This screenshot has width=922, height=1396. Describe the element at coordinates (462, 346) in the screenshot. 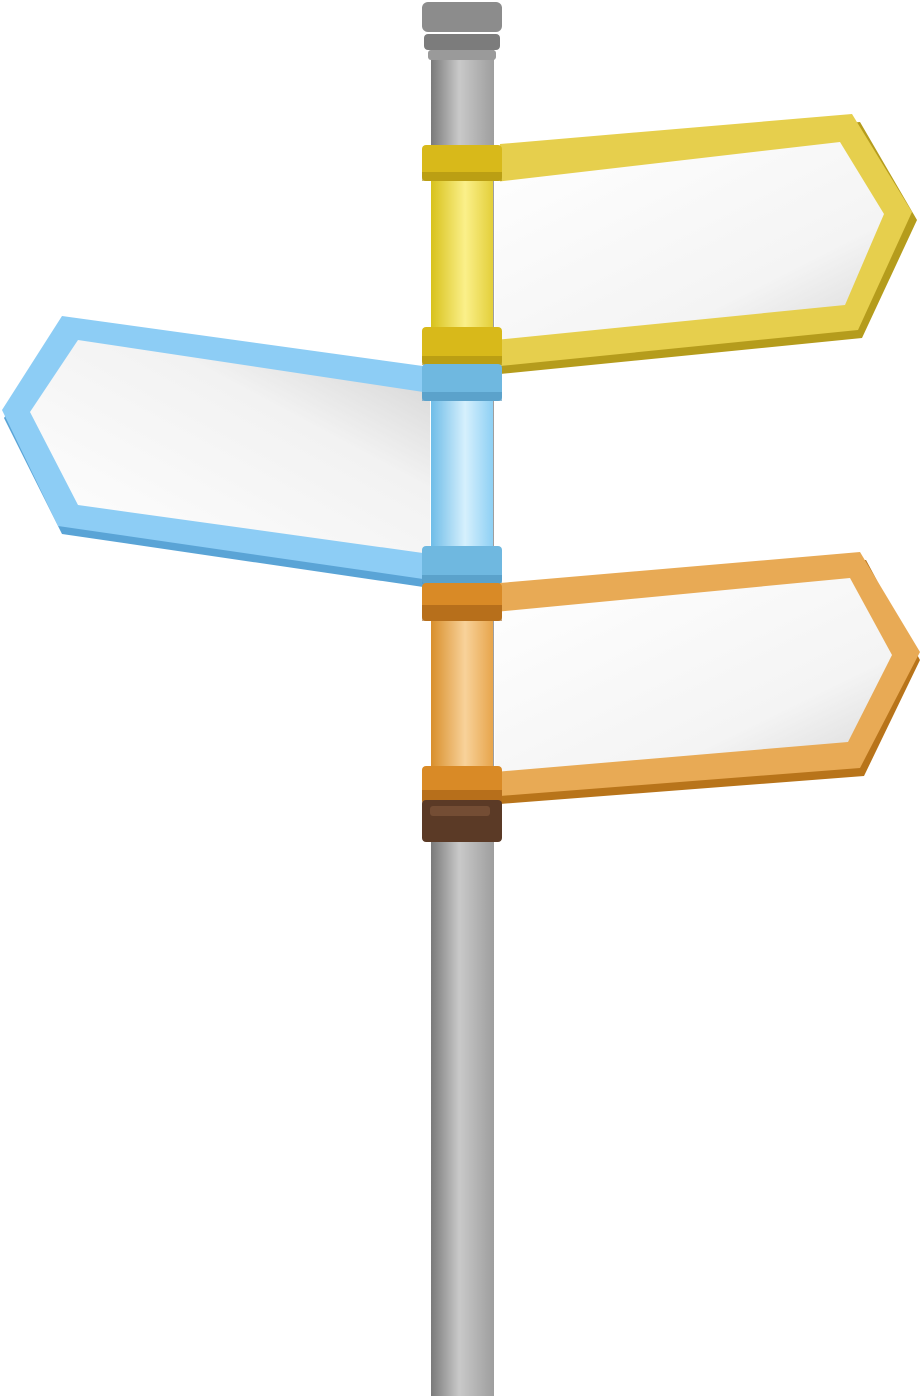

I see `collar-yellow-bottom` at that location.